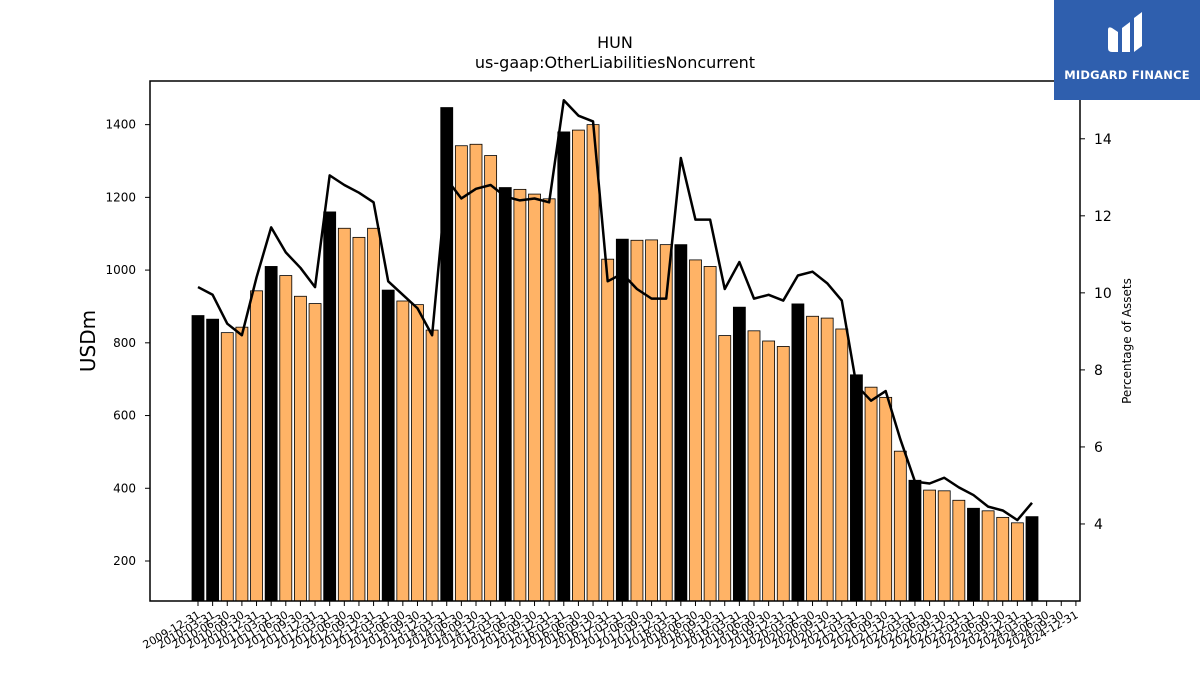  What do you see at coordinates (120, 197) in the screenshot?
I see `y-tick-label: 1200` at bounding box center [120, 197].